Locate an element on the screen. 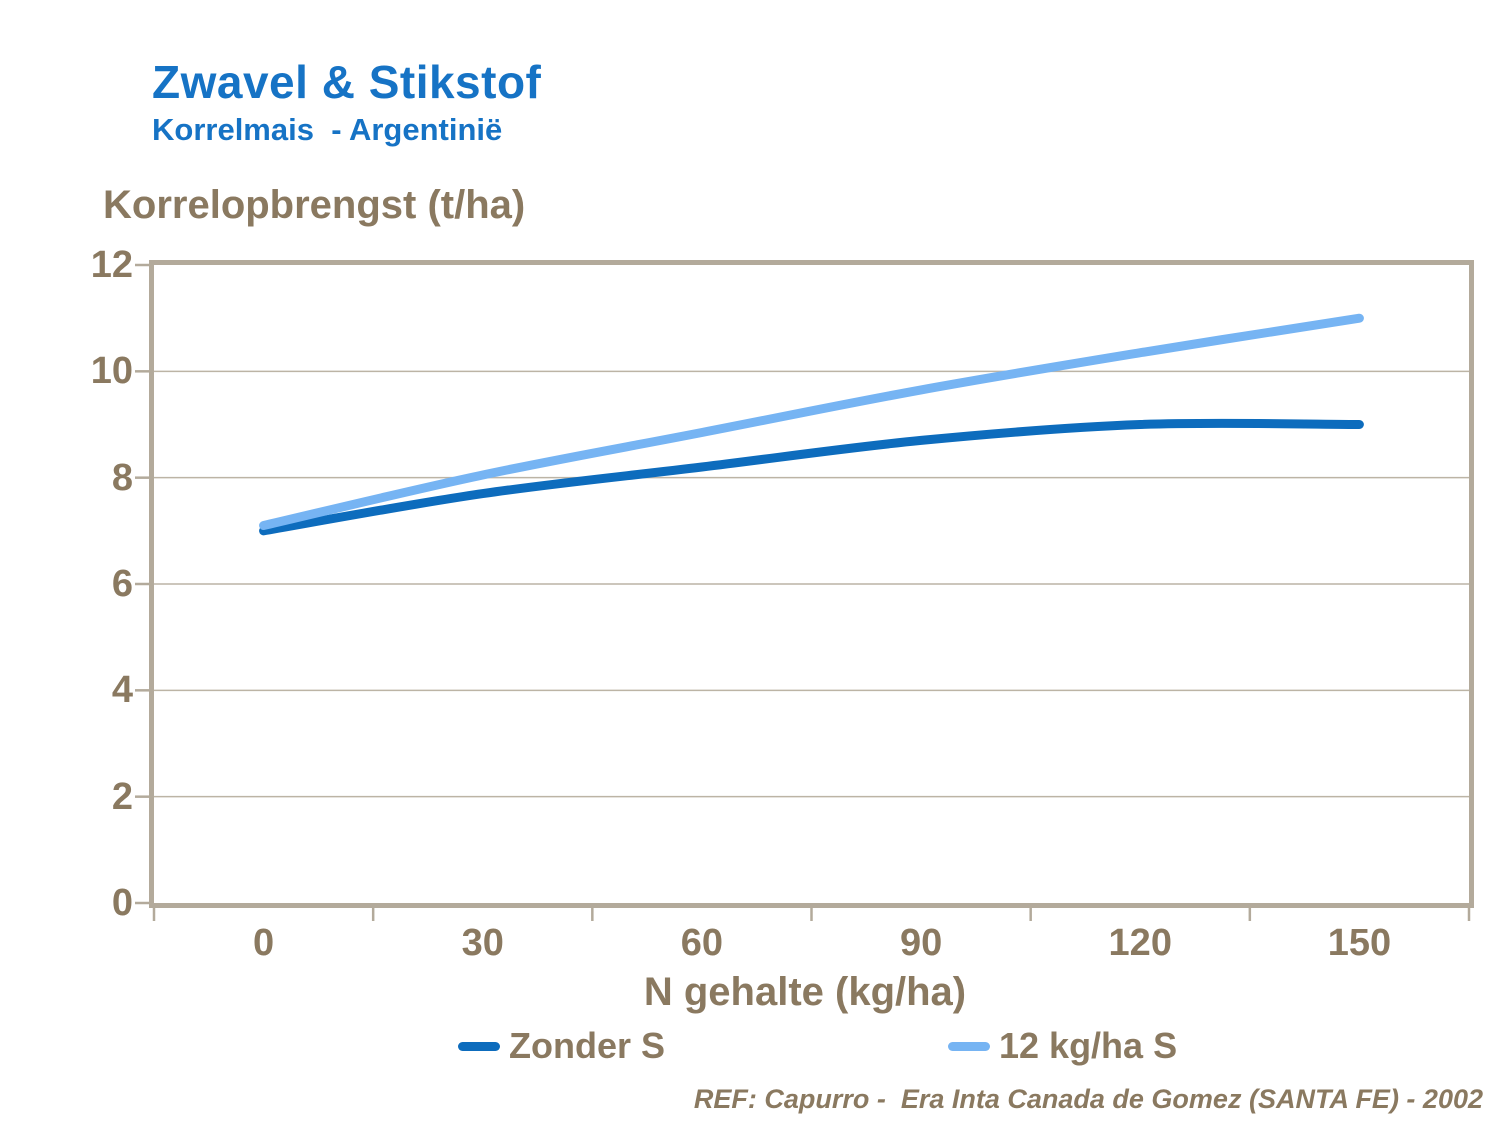  x-tick-label: 150 is located at coordinates (1359, 943).